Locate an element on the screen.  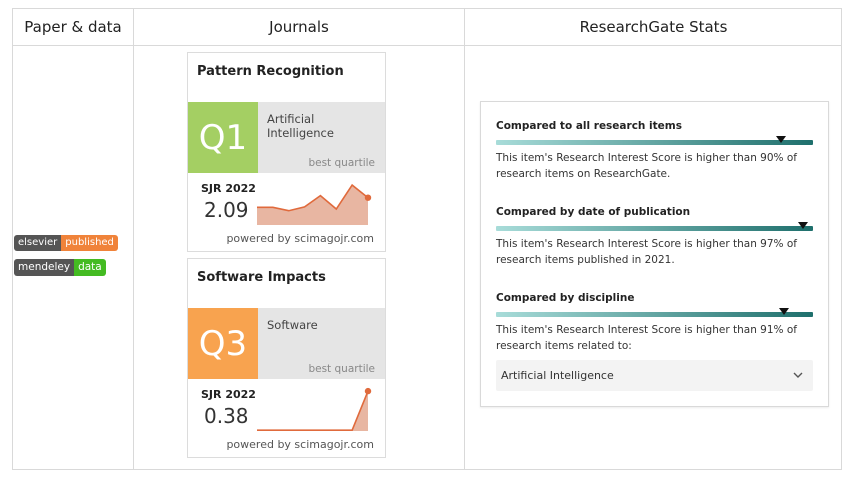
column-header-journals: Journals is located at coordinates (299, 27).